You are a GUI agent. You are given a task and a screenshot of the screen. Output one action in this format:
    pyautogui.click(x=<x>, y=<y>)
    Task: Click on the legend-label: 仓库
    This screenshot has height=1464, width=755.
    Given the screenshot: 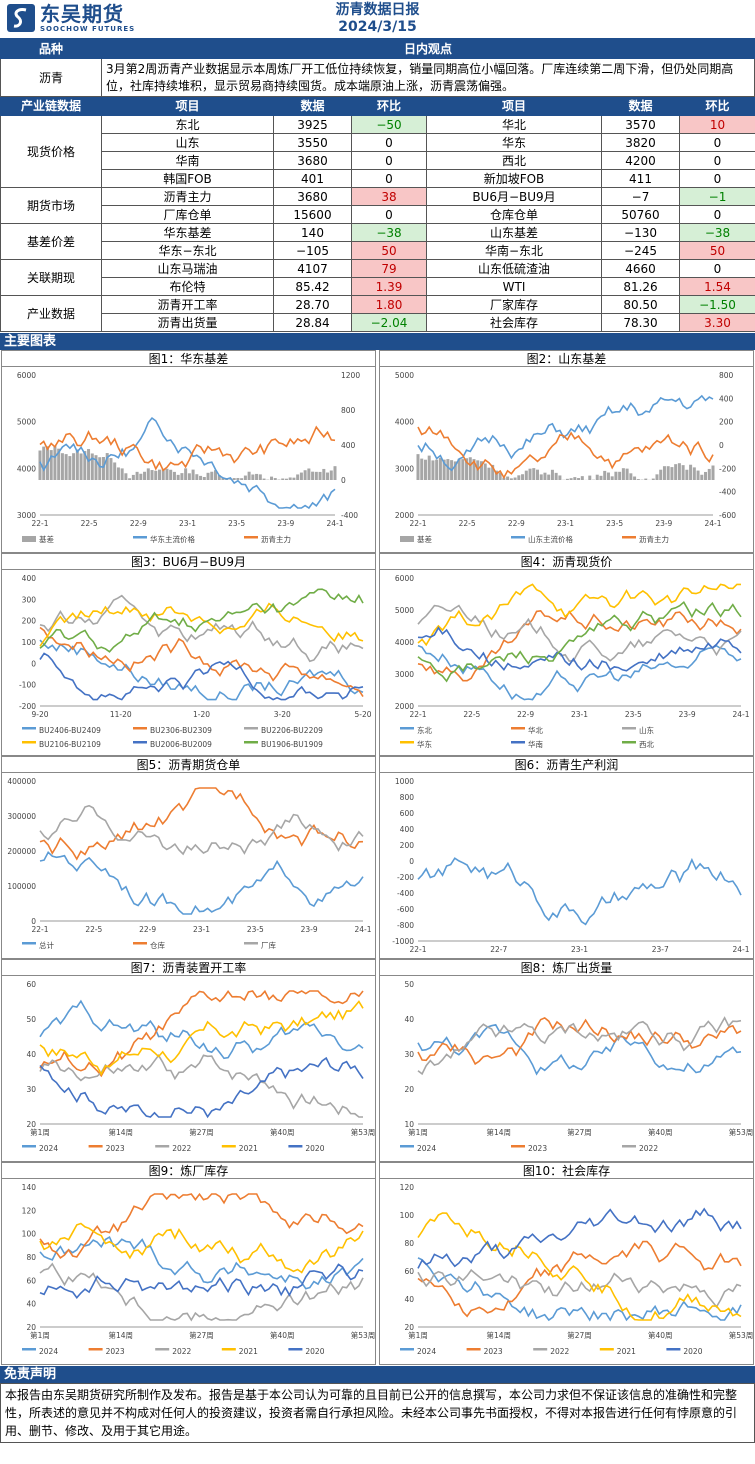 What is the action you would take?
    pyautogui.click(x=157, y=945)
    